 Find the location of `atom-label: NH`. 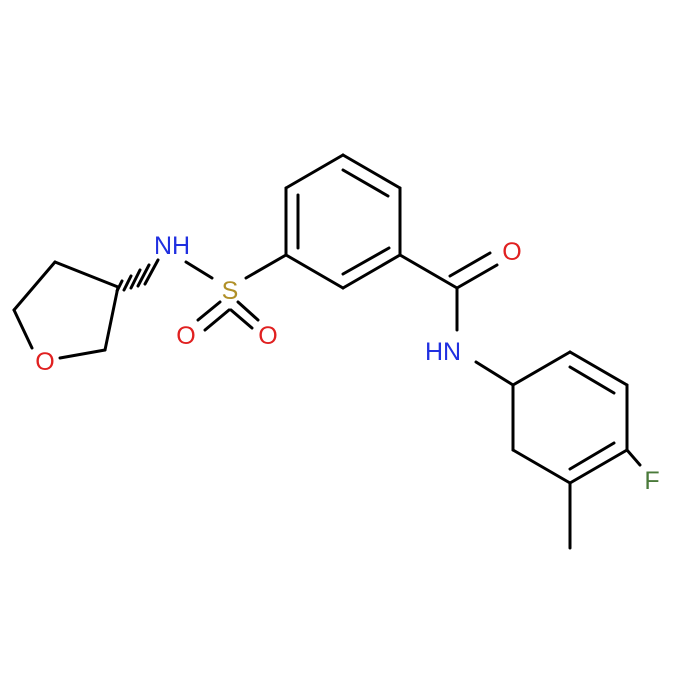

atom-label: NH is located at coordinates (172, 246).